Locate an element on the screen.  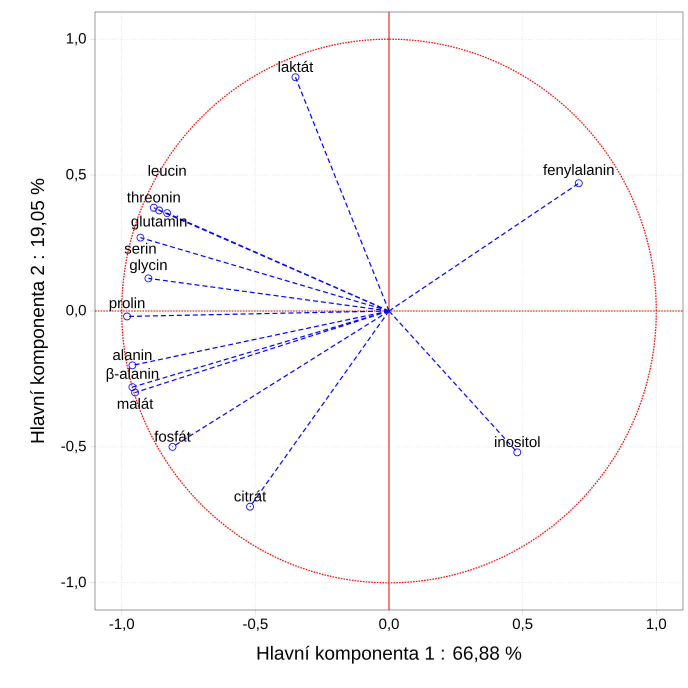
y-tick-label: 0,0 is located at coordinates (76, 311).